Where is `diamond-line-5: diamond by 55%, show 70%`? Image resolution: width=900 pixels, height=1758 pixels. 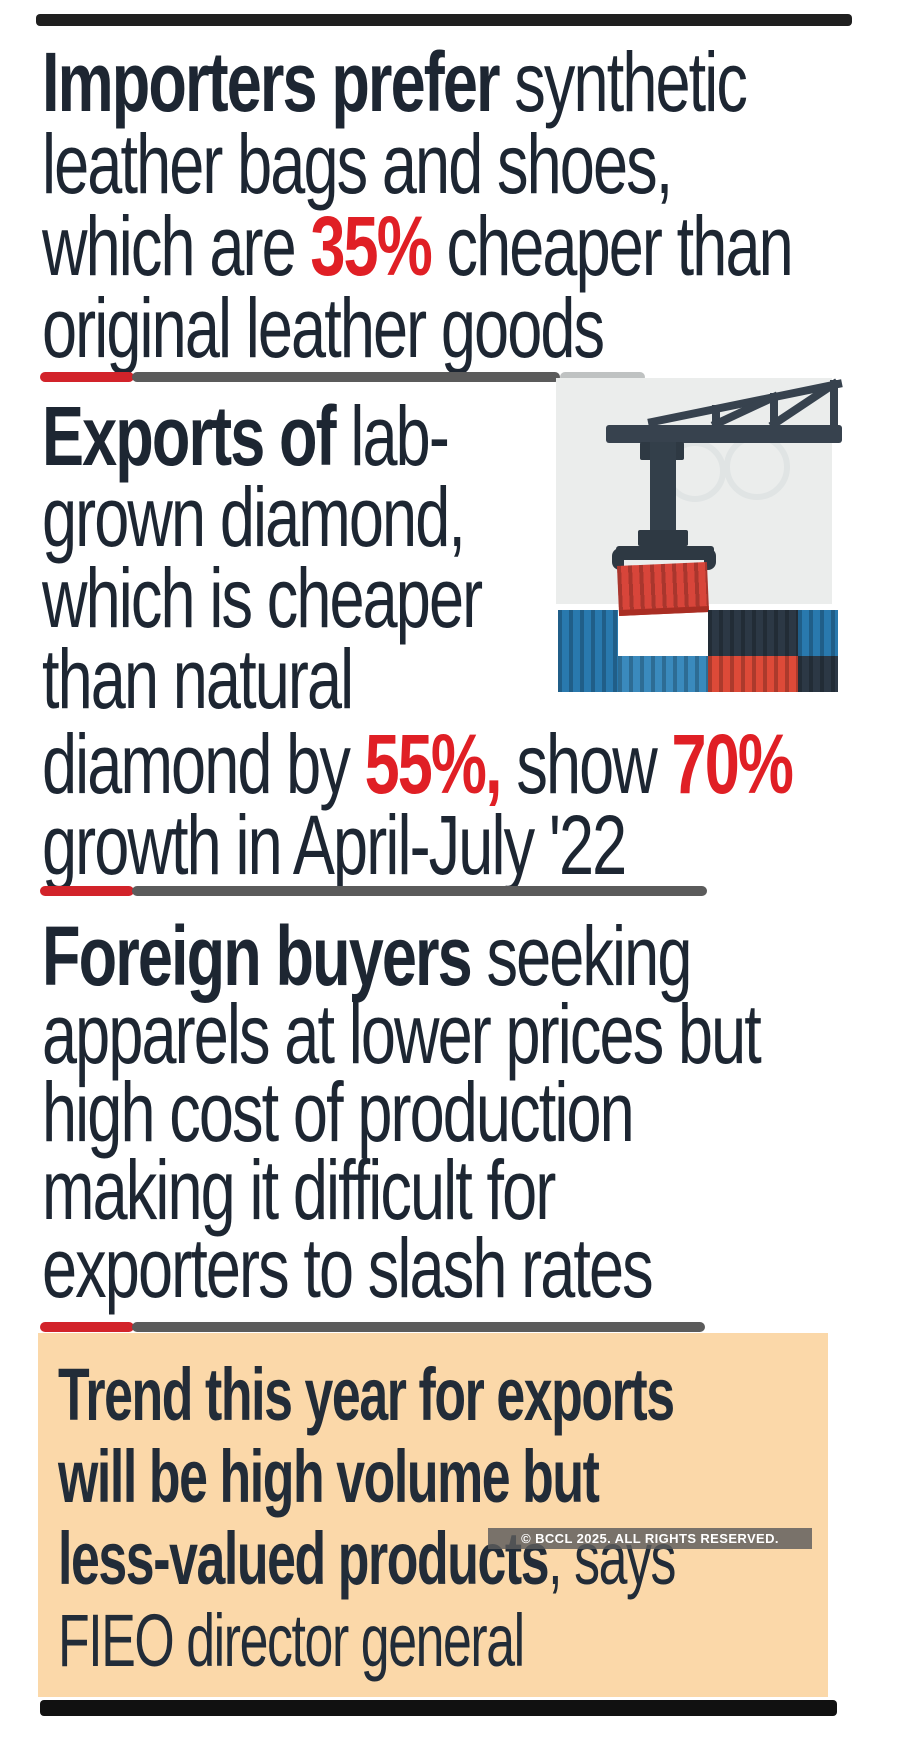 diamond-line-5: diamond by 55%, show 70% is located at coordinates (418, 764).